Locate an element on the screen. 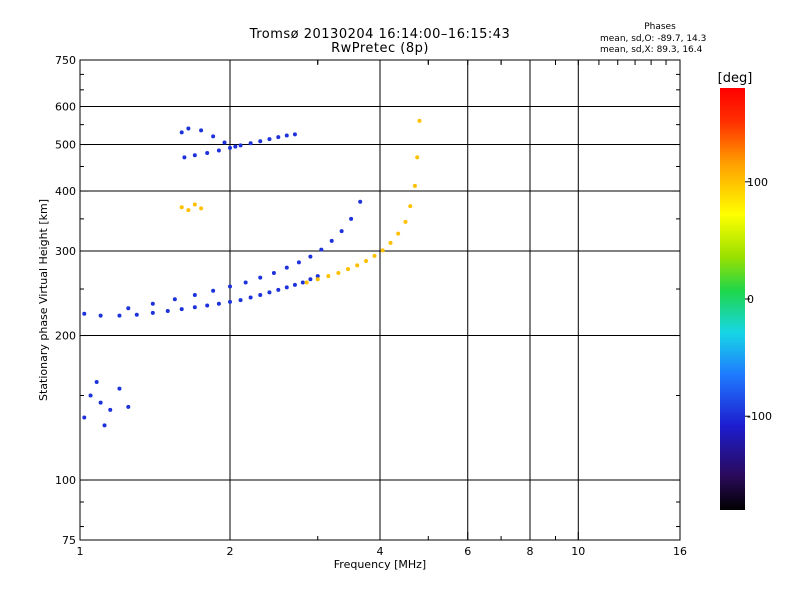  y-axis-label: Stationary phase Virtual Height [km] is located at coordinates (43, 300).